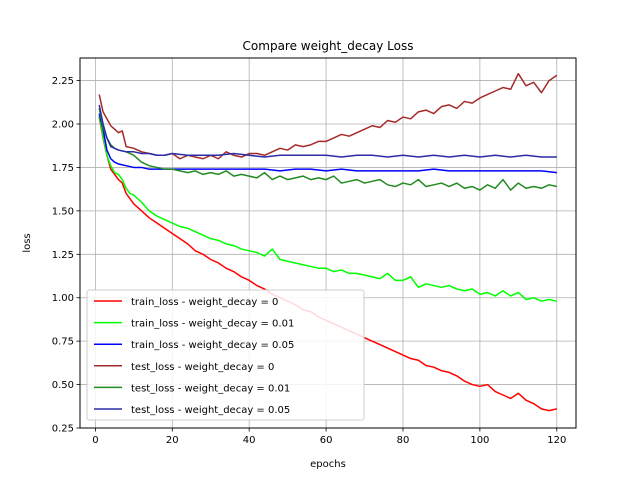  I want to click on x-axis-label: epochs, so click(328, 464).